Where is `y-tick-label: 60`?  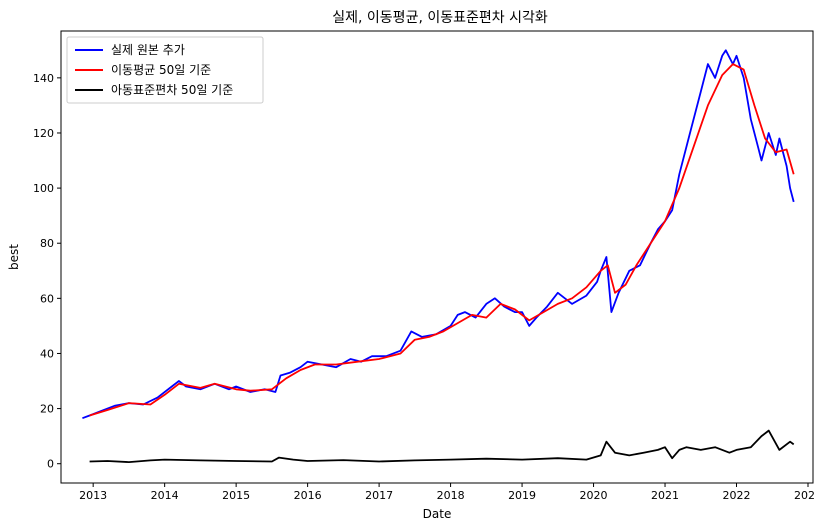 y-tick-label: 60 is located at coordinates (47, 298).